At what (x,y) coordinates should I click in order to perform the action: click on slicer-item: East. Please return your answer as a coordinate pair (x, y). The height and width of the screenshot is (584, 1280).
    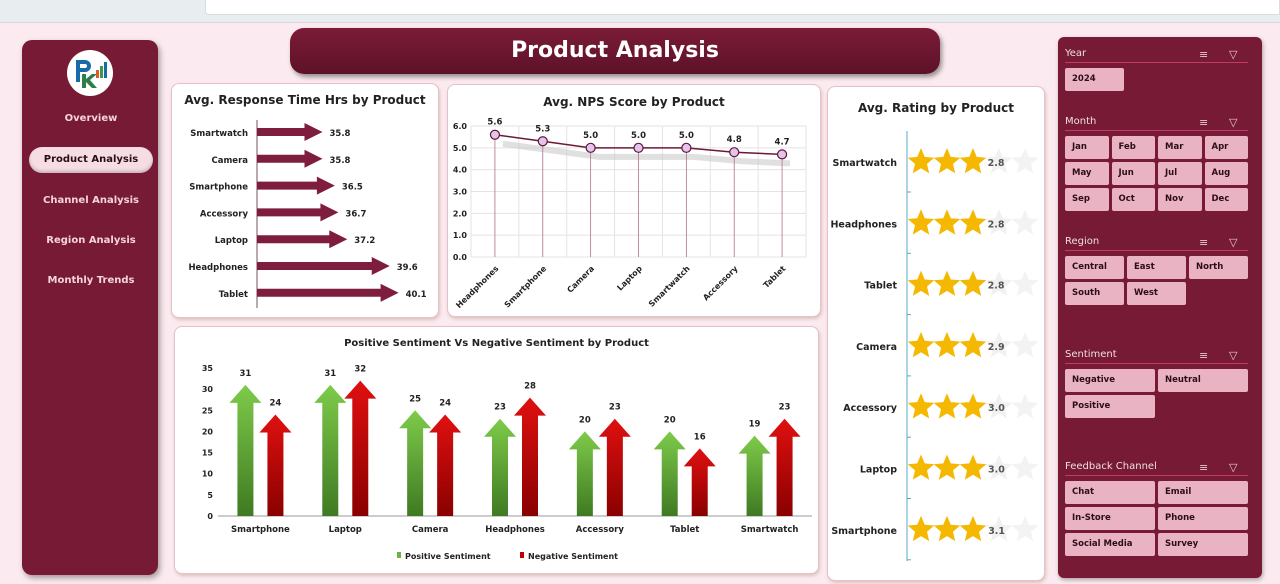
    Looking at the image, I should click on (1156, 267).